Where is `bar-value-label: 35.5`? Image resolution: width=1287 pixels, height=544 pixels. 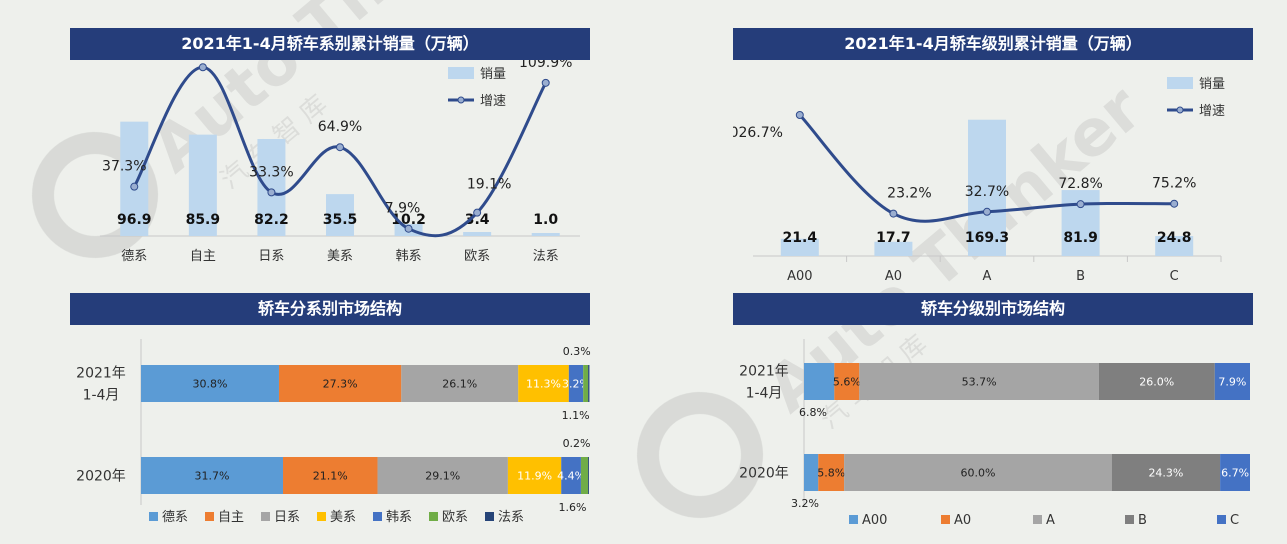 bar-value-label: 35.5 is located at coordinates (340, 220).